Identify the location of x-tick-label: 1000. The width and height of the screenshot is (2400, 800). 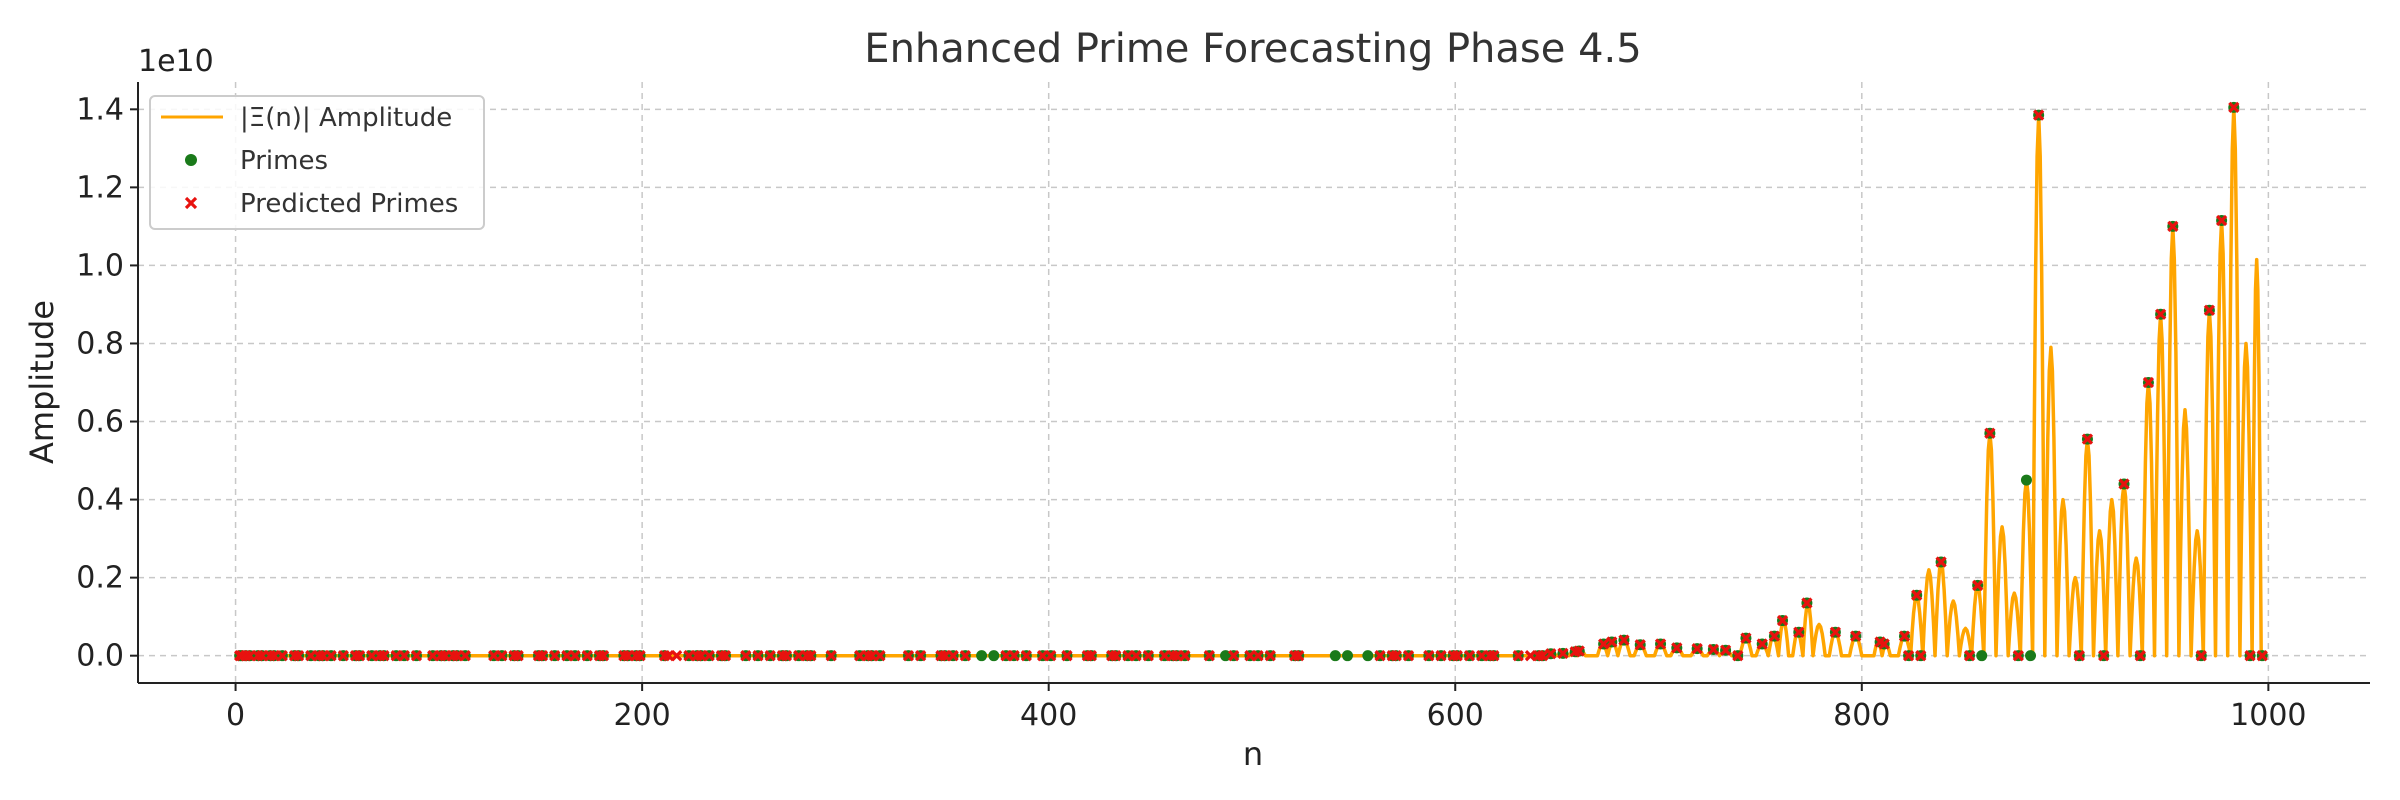
(2268, 715).